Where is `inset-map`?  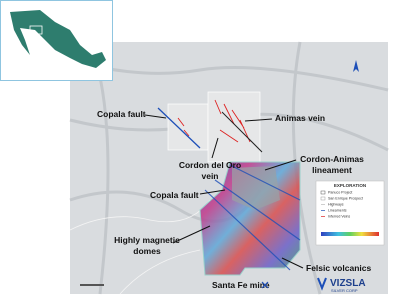 inset-map is located at coordinates (56, 40).